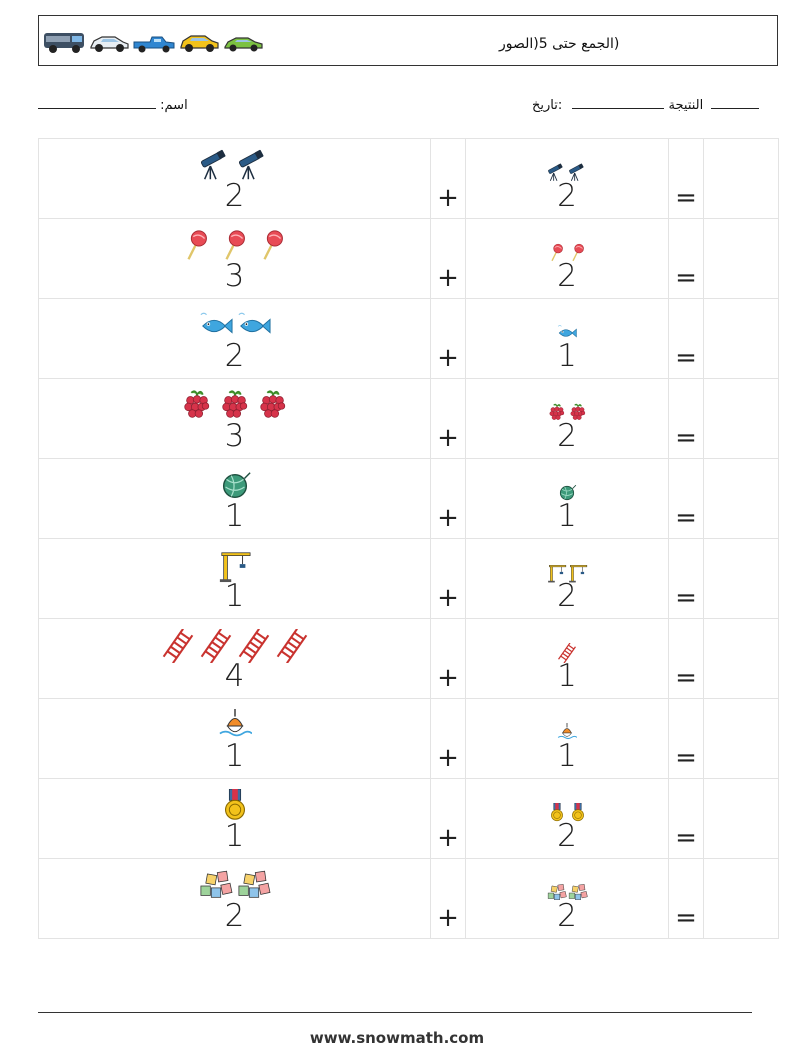 The image size is (794, 1053). Describe the element at coordinates (408, 658) in the screenshot. I see `table-row: 4 +1 =` at that location.